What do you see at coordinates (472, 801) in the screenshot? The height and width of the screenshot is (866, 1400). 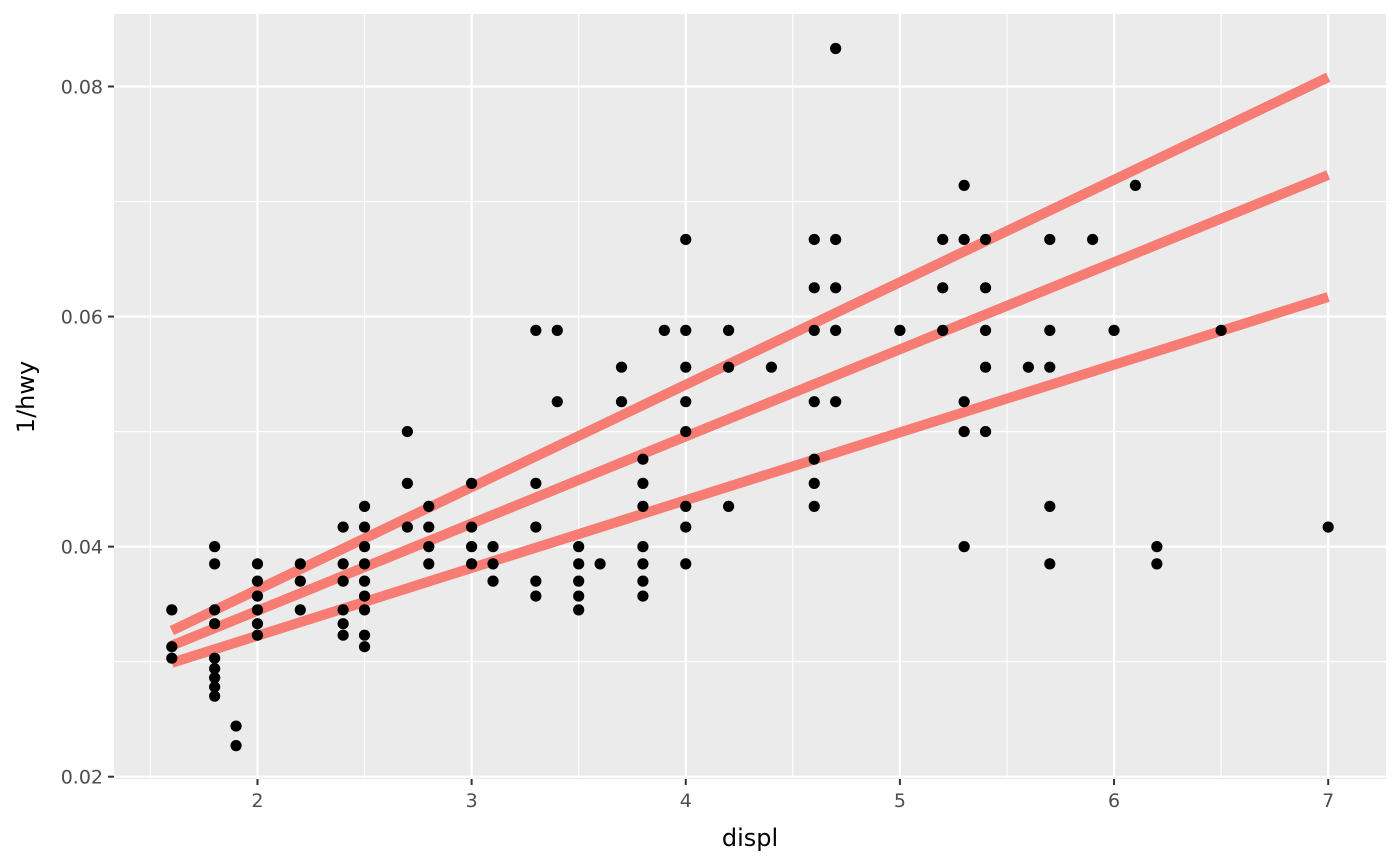 I see `x-tick-label: 3` at bounding box center [472, 801].